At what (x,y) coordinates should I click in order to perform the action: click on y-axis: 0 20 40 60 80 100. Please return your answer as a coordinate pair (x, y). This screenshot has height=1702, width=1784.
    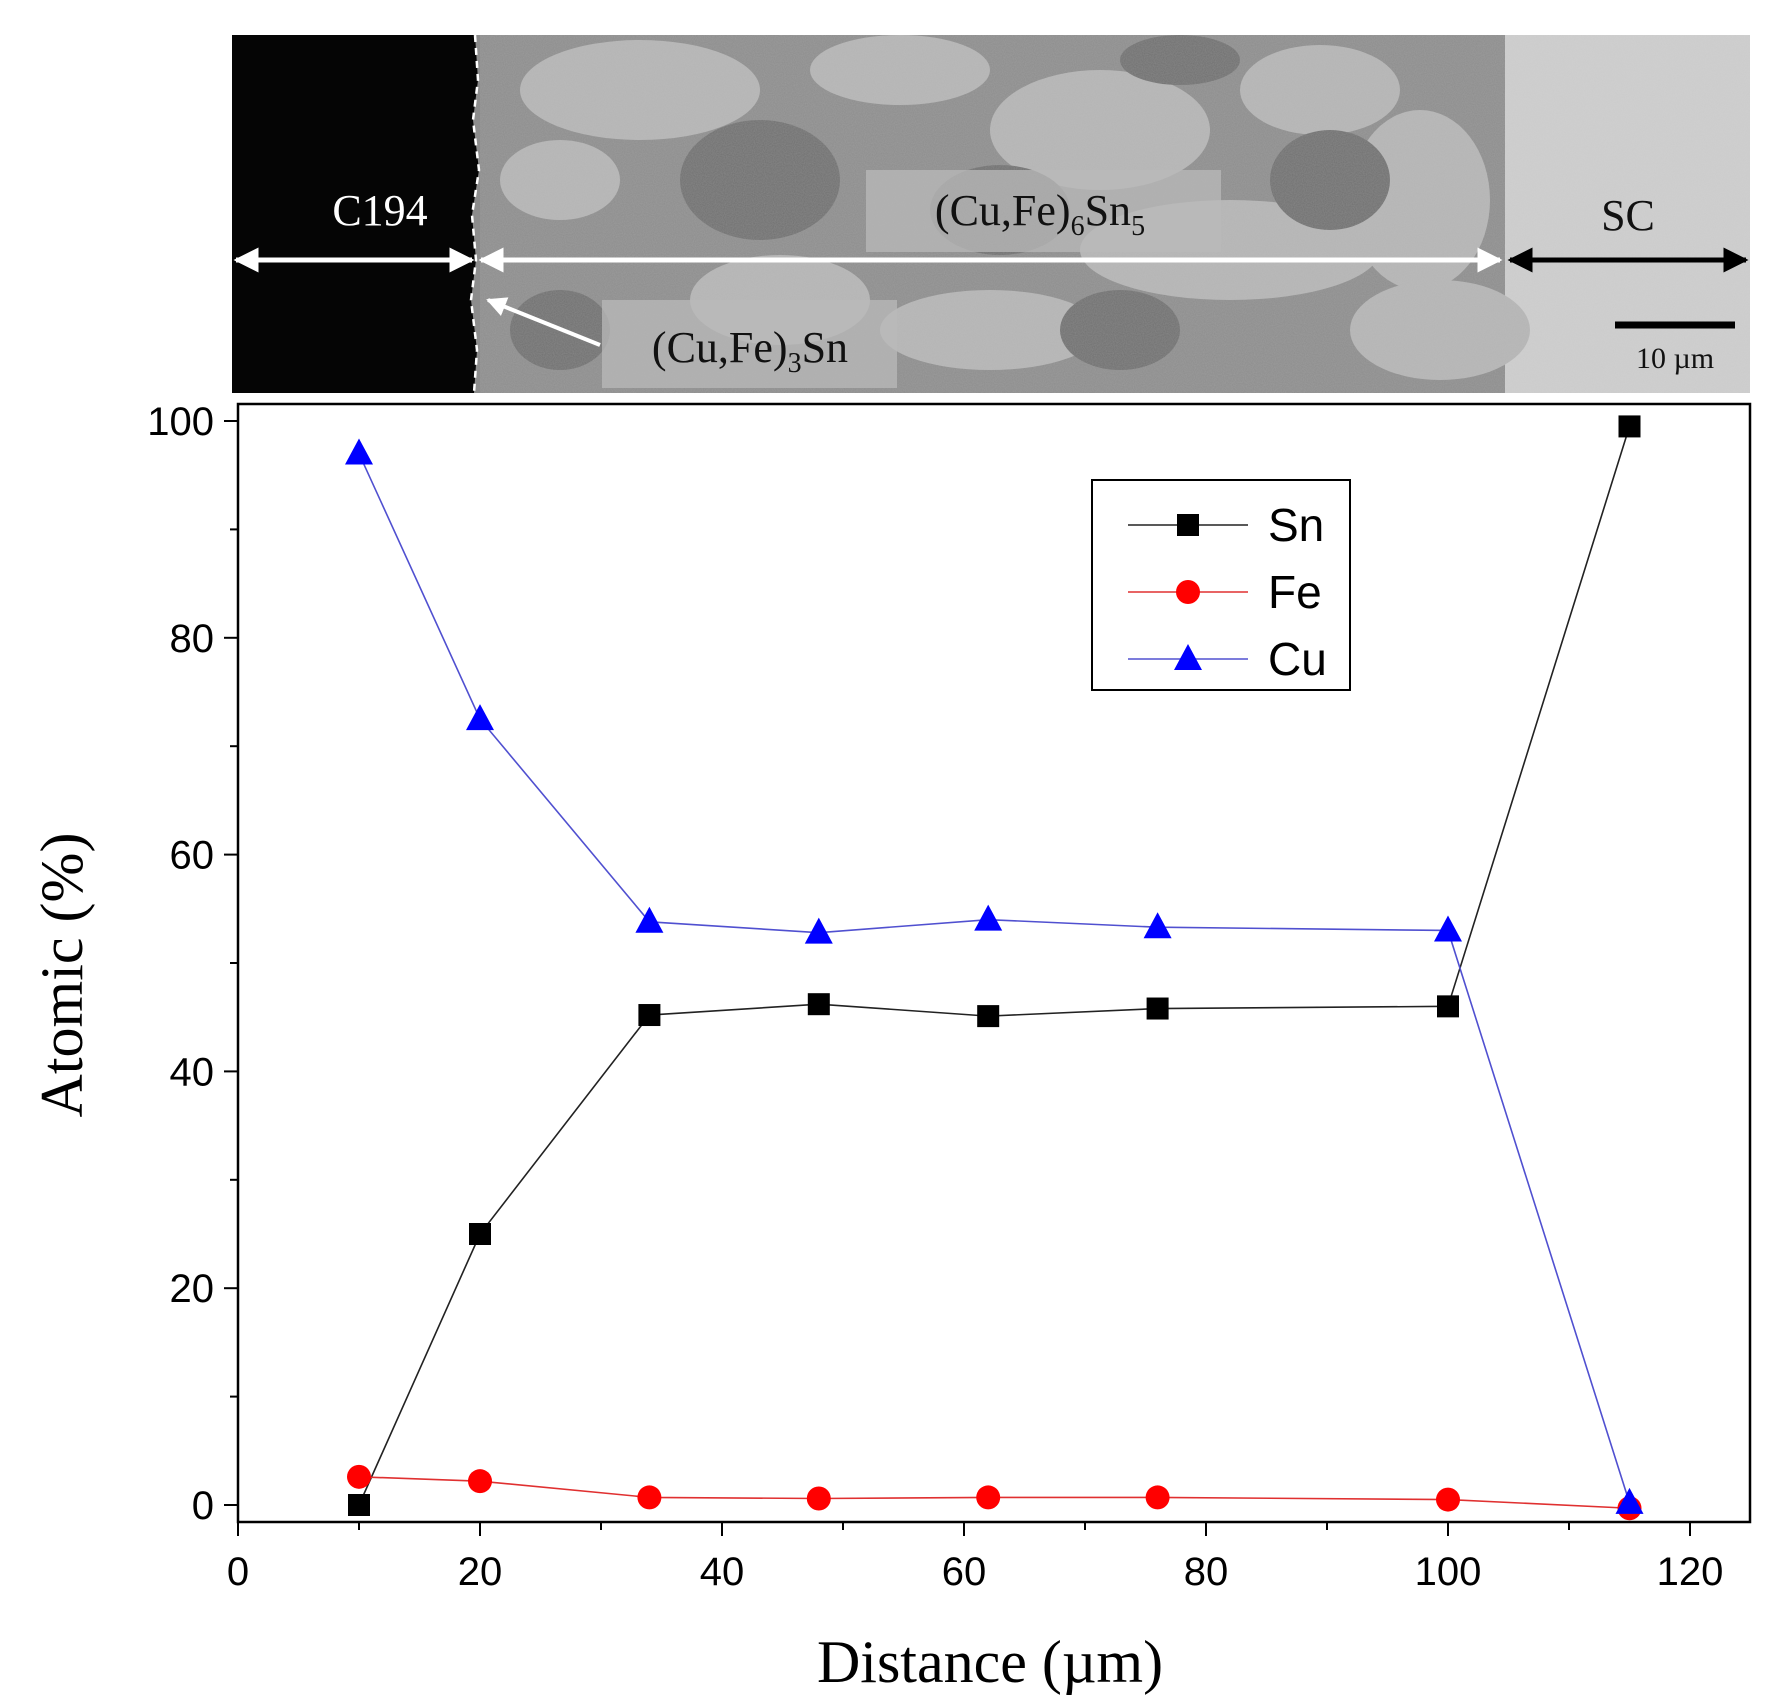
    Looking at the image, I should click on (192, 964).